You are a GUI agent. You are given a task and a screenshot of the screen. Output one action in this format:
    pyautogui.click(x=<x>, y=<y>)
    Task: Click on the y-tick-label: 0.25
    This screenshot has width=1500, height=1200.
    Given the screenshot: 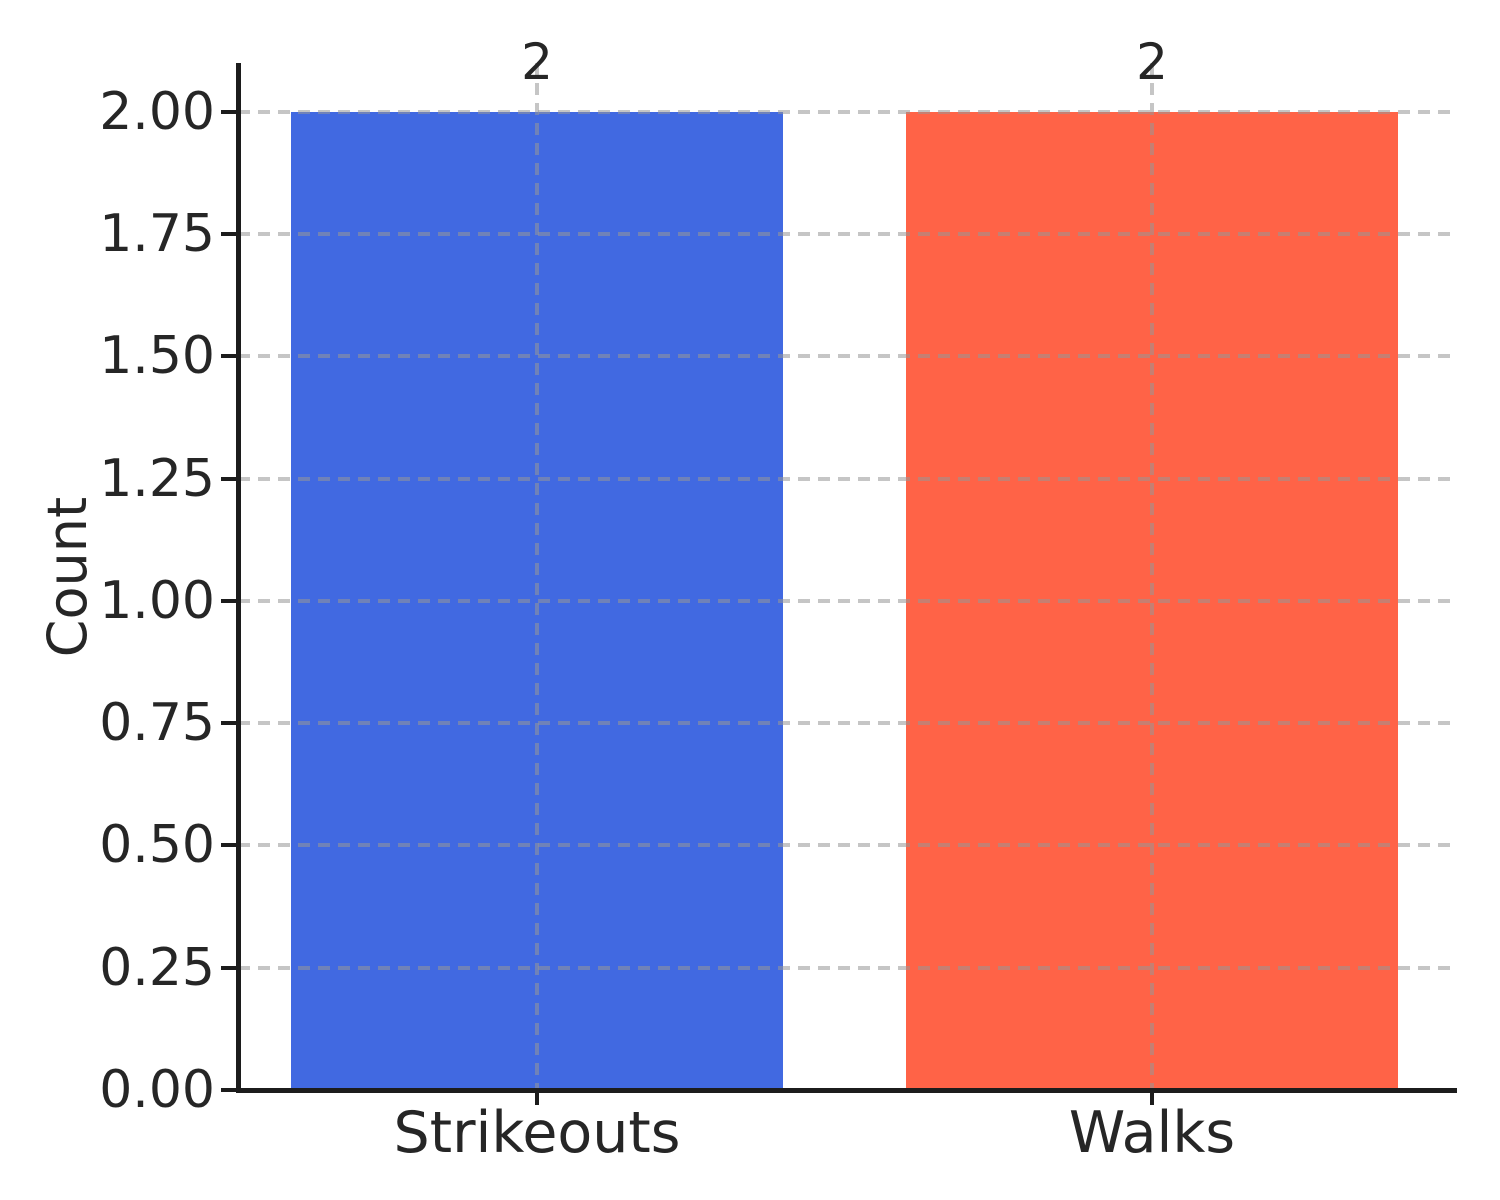 What is the action you would take?
    pyautogui.click(x=157, y=967)
    